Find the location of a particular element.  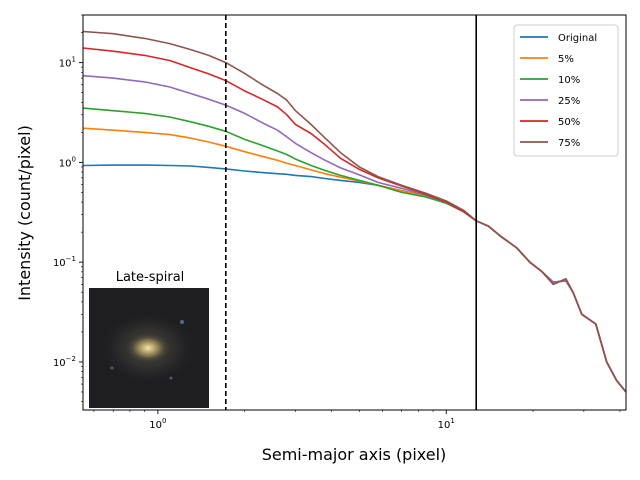

legend-label: 75% is located at coordinates (569, 143).